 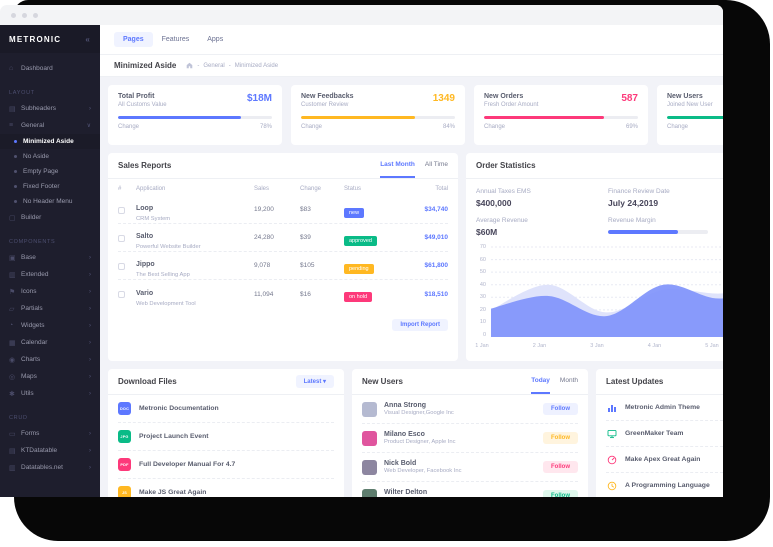 What do you see at coordinates (50, 217) in the screenshot?
I see `sidebar-item-builder: ▢ Builder` at bounding box center [50, 217].